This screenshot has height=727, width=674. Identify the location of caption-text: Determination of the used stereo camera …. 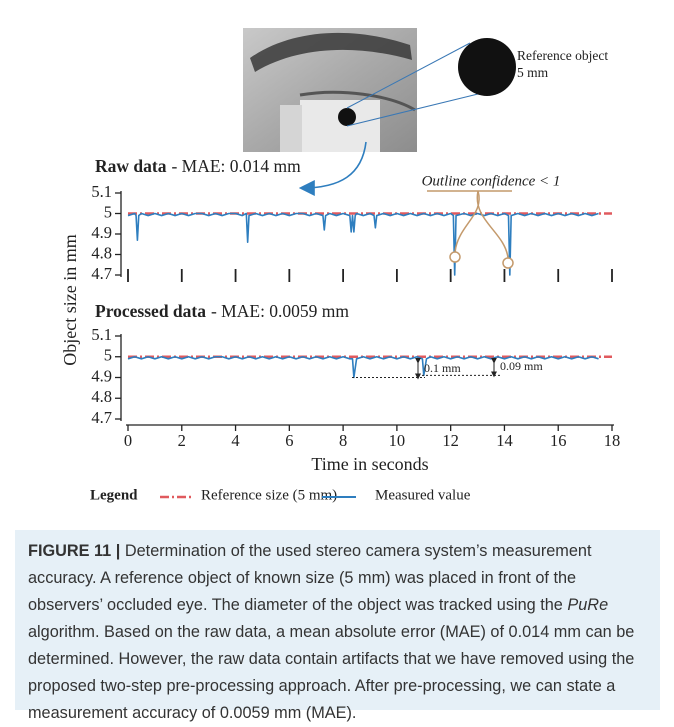
(310, 578).